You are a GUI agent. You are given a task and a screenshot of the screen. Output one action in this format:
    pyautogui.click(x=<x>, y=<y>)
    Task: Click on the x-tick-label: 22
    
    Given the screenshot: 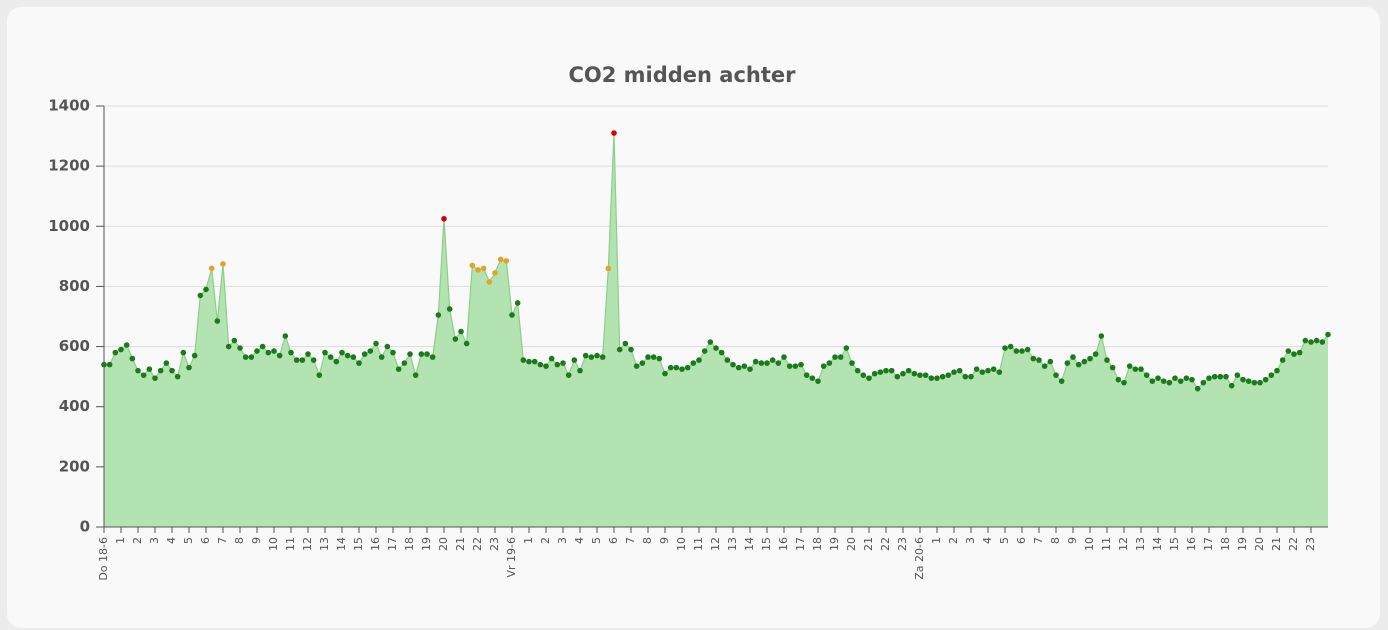 What is the action you would take?
    pyautogui.click(x=1293, y=544)
    